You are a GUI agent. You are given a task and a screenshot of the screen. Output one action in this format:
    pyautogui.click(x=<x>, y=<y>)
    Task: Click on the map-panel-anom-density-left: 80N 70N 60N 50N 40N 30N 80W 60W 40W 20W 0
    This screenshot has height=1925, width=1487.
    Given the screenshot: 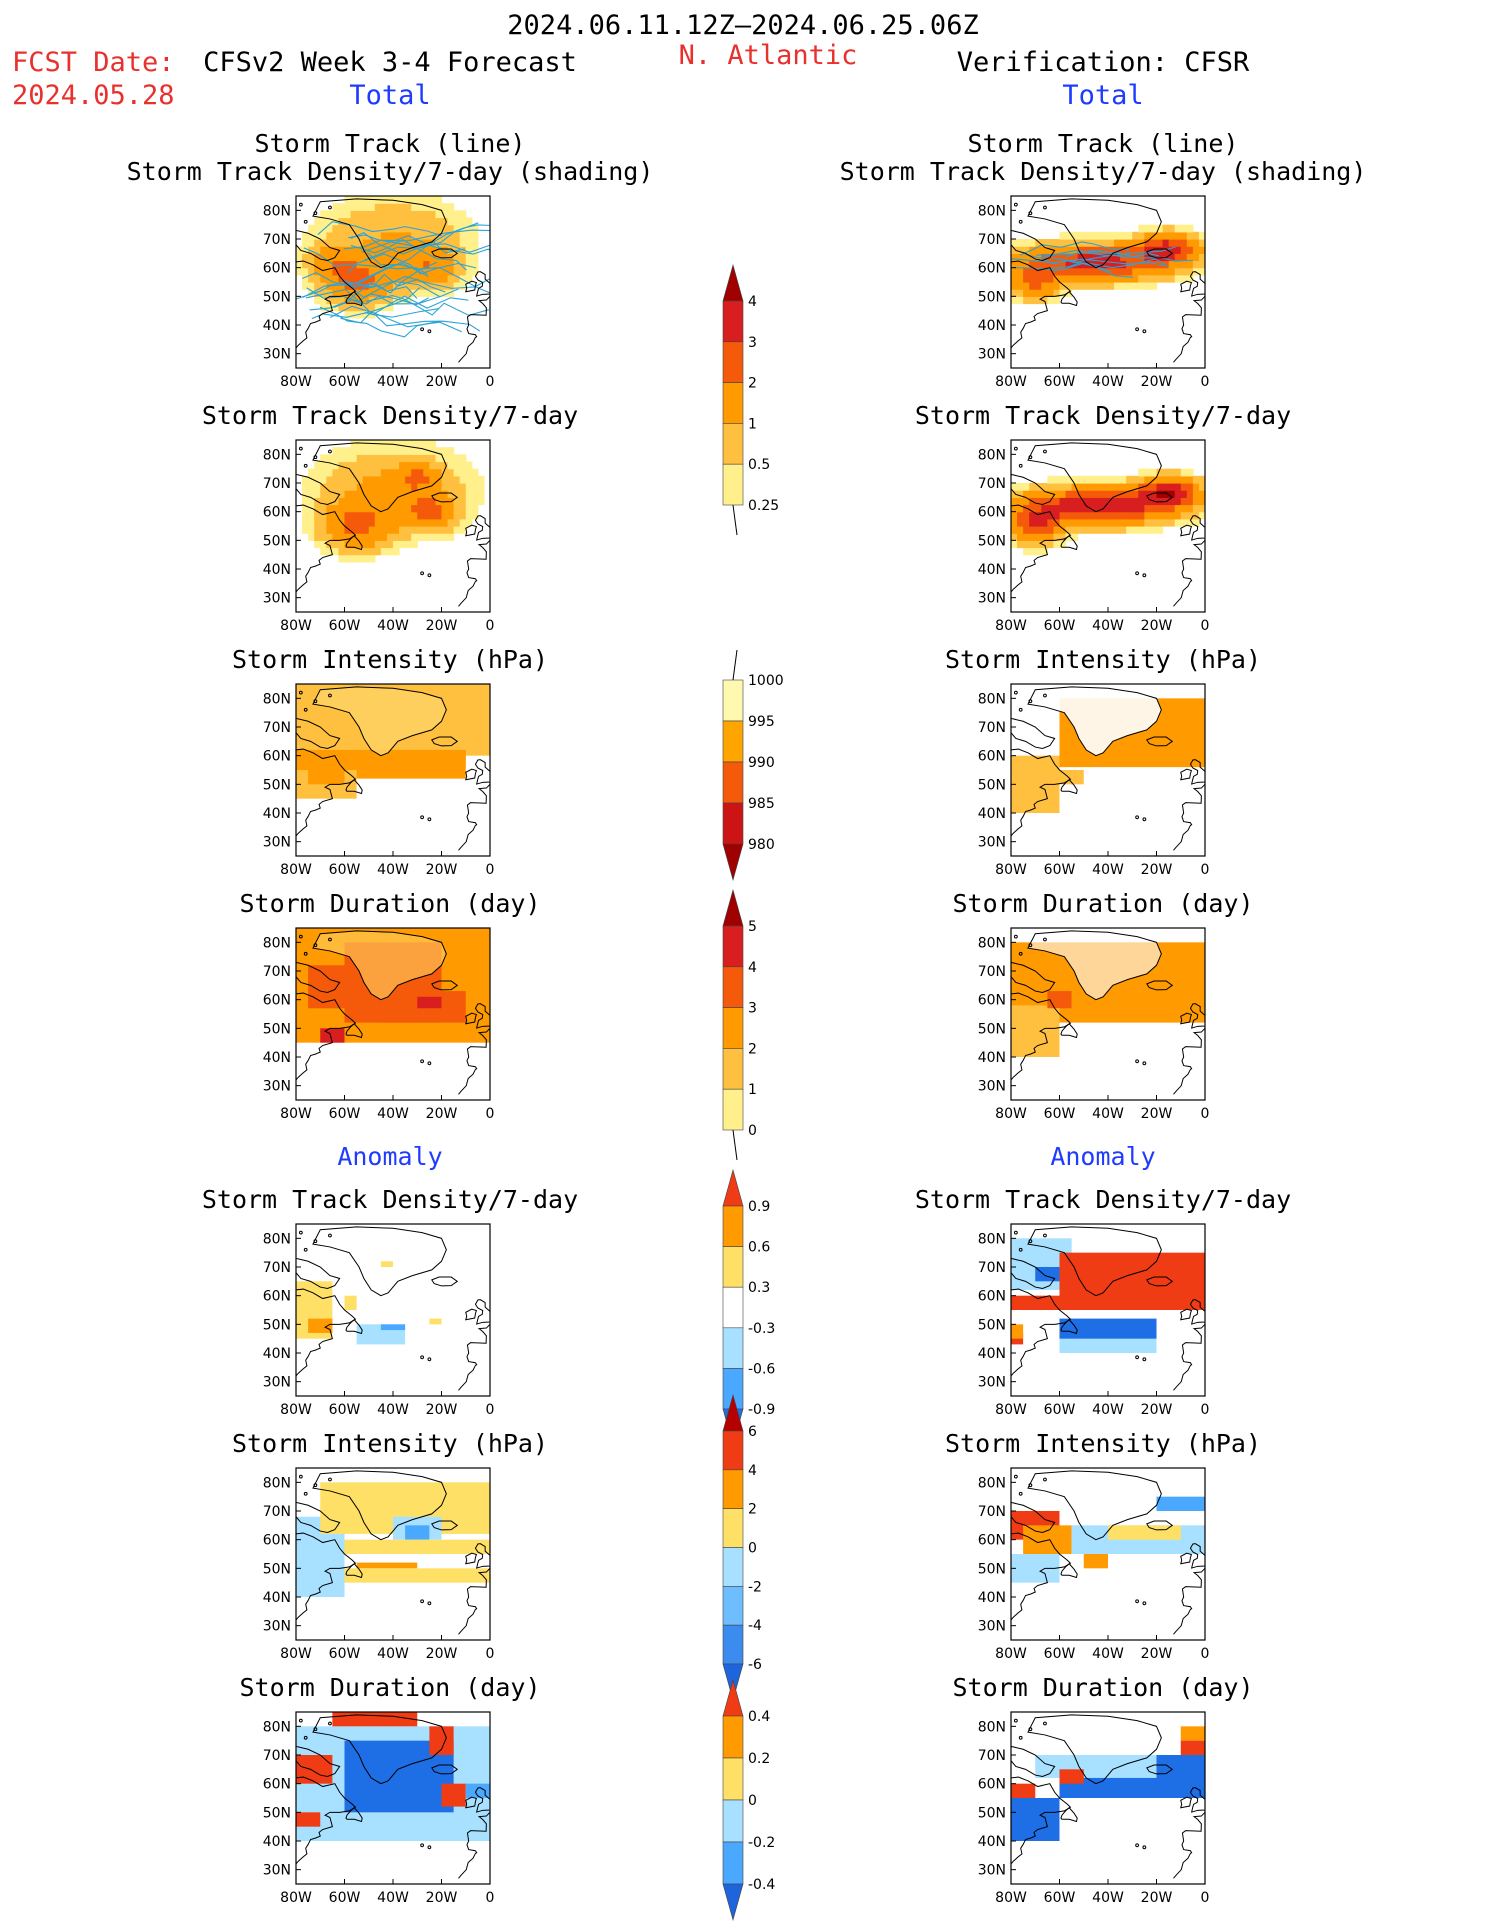 What is the action you would take?
    pyautogui.click(x=378, y=1320)
    